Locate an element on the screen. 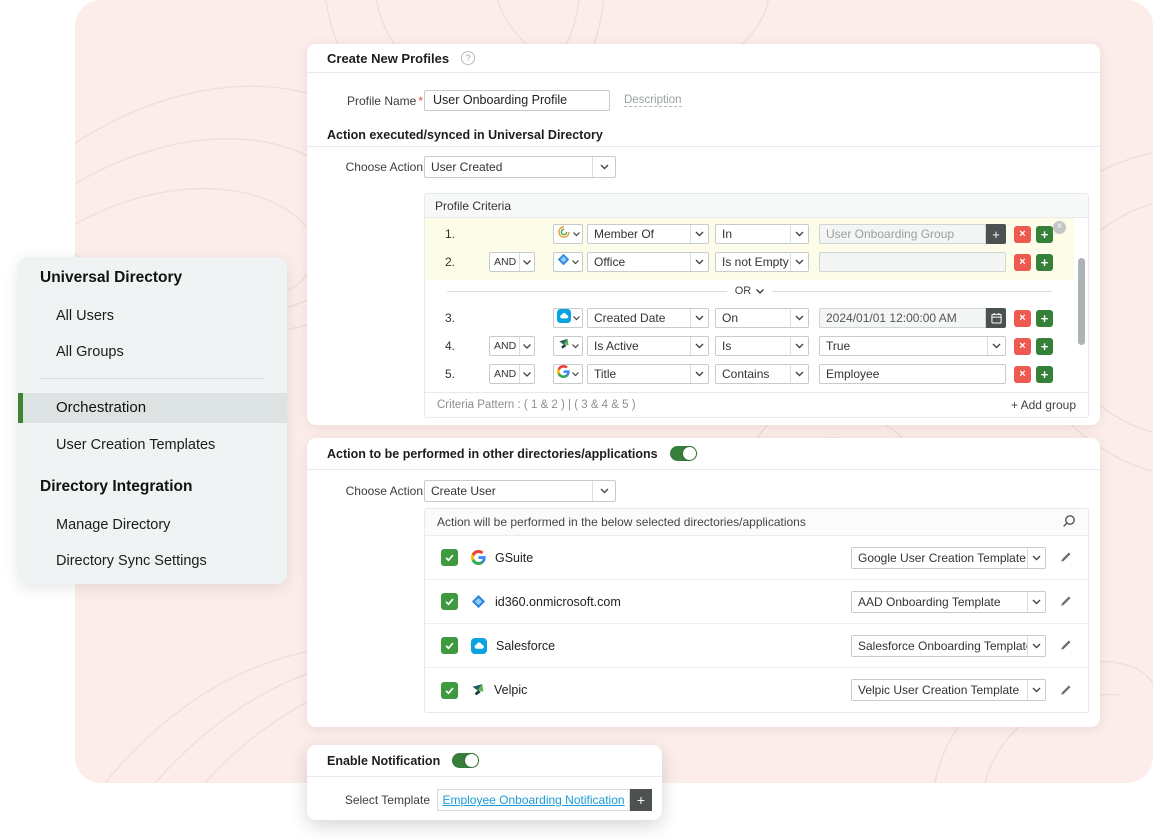 This screenshot has height=840, width=1153. date-value-field: 2024/01/01 12:00:00 AM is located at coordinates (902, 318).